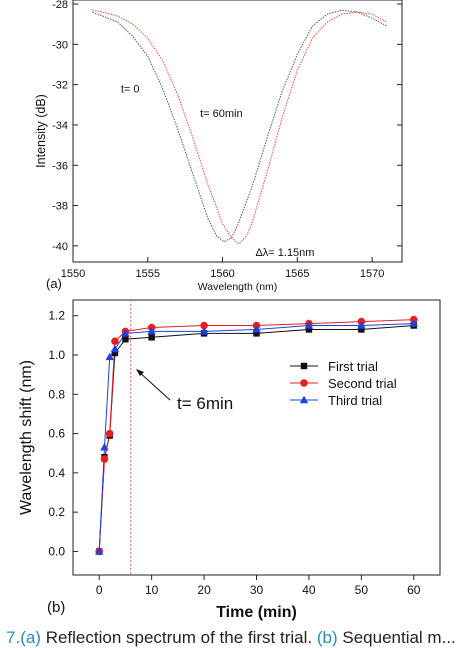  Describe the element at coordinates (221, 114) in the screenshot. I see `panel-a-annotation-t60: t= 60min` at that location.